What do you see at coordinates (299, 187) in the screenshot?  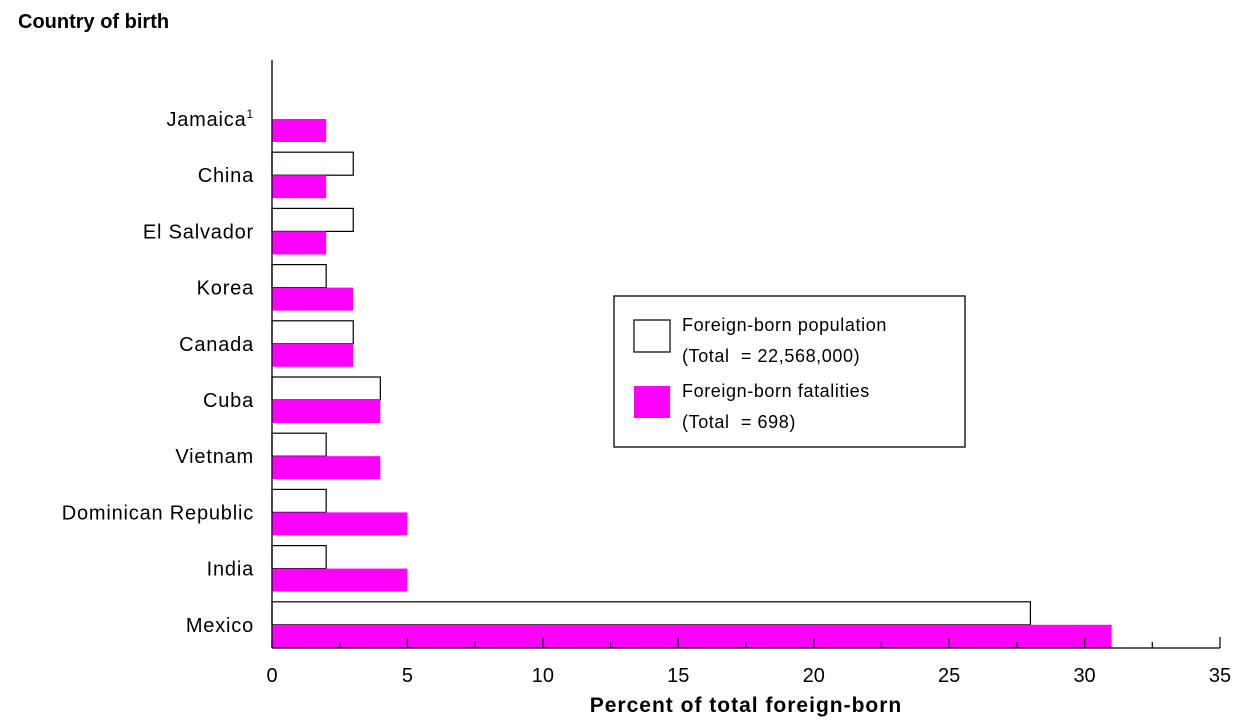 I see `bar-fatalities-china` at bounding box center [299, 187].